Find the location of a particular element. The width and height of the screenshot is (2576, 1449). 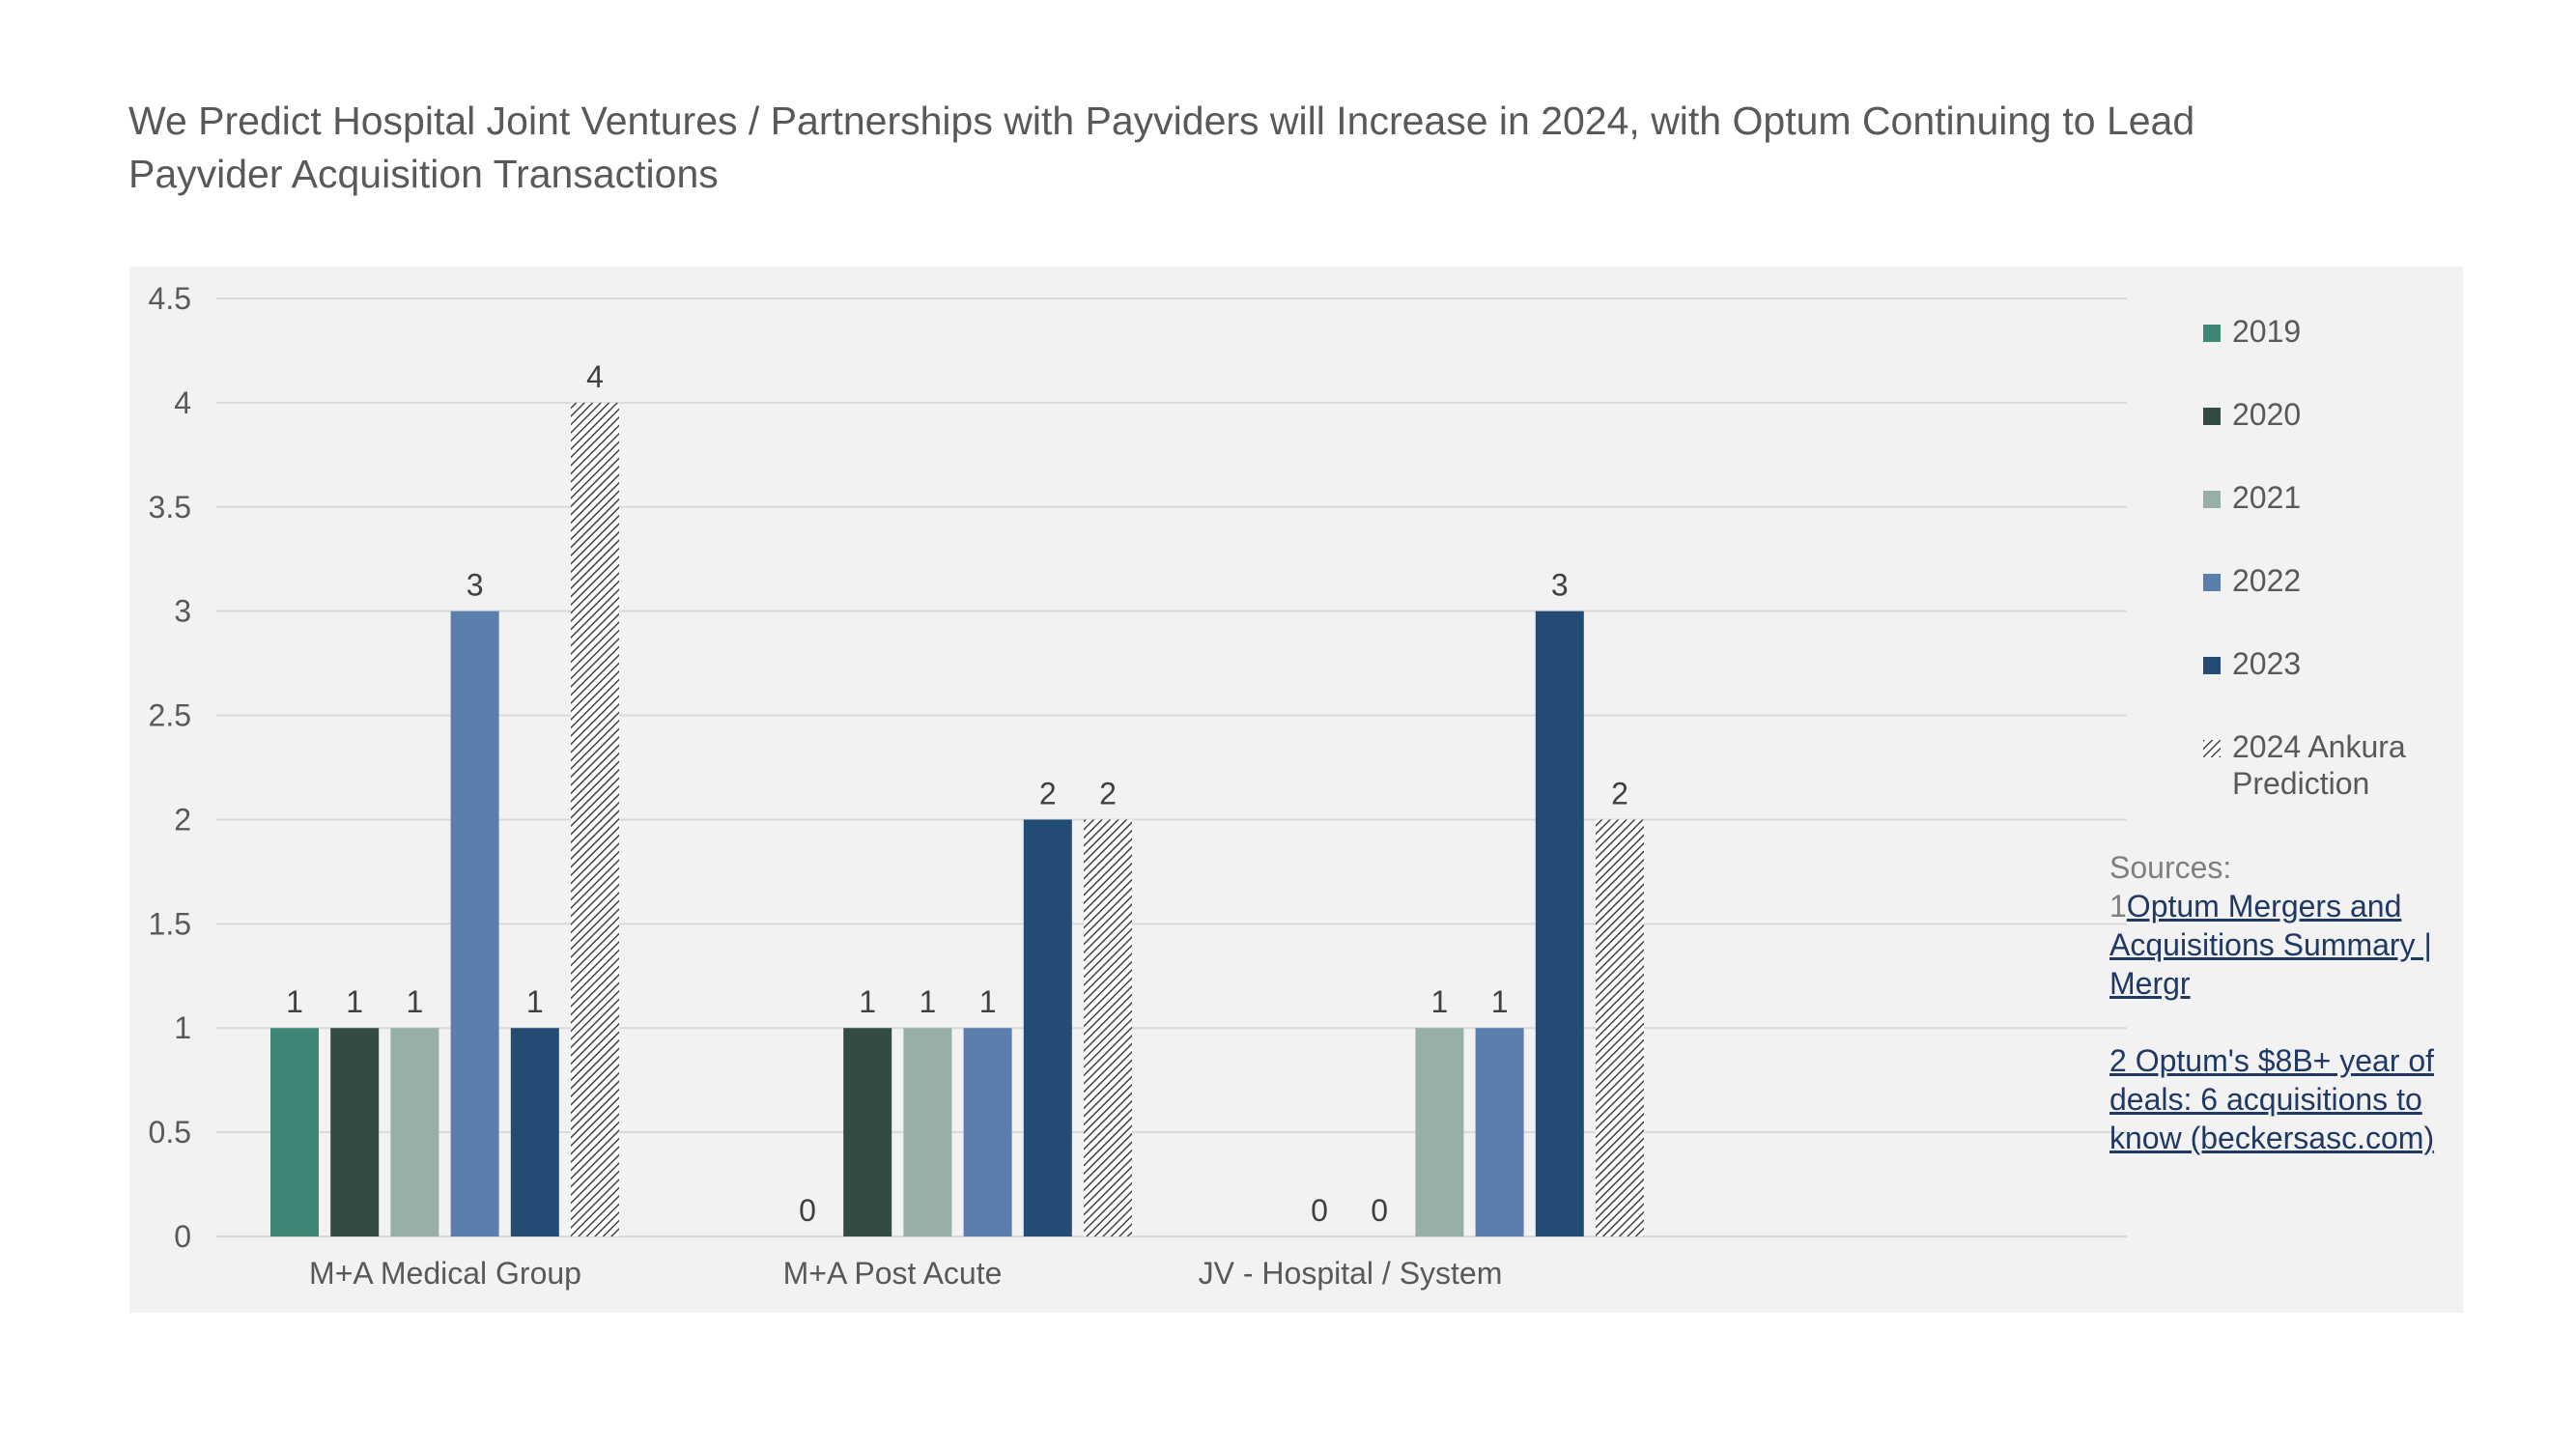

legend-item-2024-prediction: 2024 Ankura Prediction is located at coordinates (2348, 764).